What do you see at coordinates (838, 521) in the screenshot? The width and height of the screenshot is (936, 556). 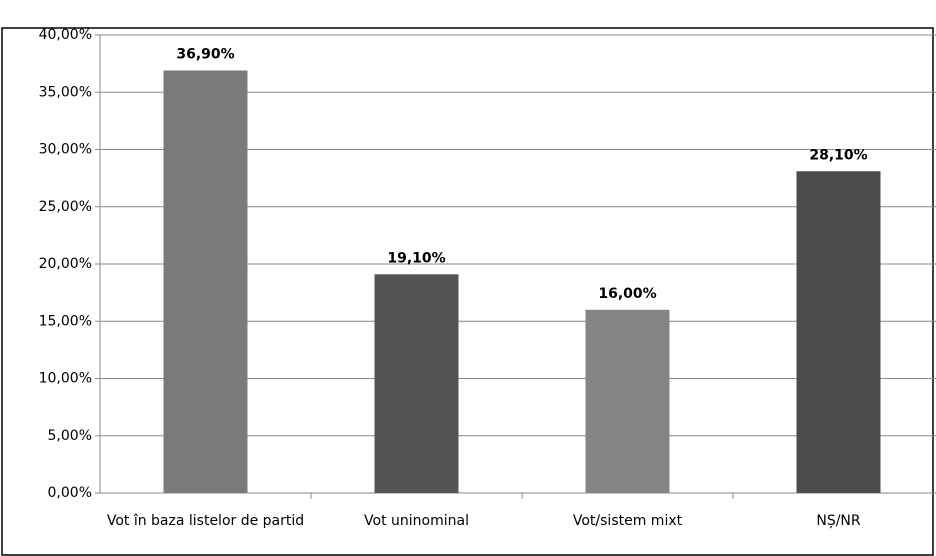 I see `x-tick-label: NȘ/NR` at bounding box center [838, 521].